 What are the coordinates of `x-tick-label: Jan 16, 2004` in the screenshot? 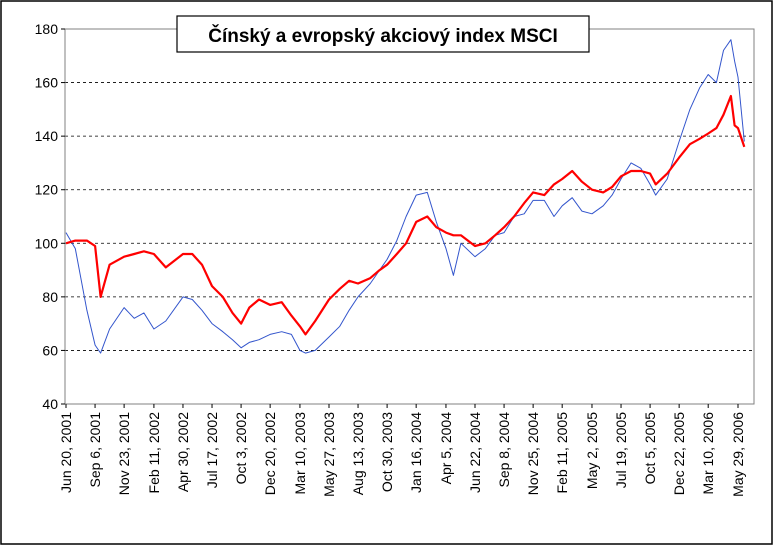 It's located at (416, 452).